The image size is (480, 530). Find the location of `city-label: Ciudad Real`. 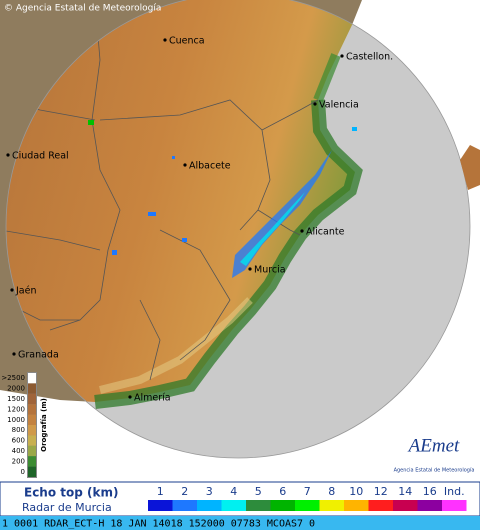

city-label: Ciudad Real is located at coordinates (40, 156).